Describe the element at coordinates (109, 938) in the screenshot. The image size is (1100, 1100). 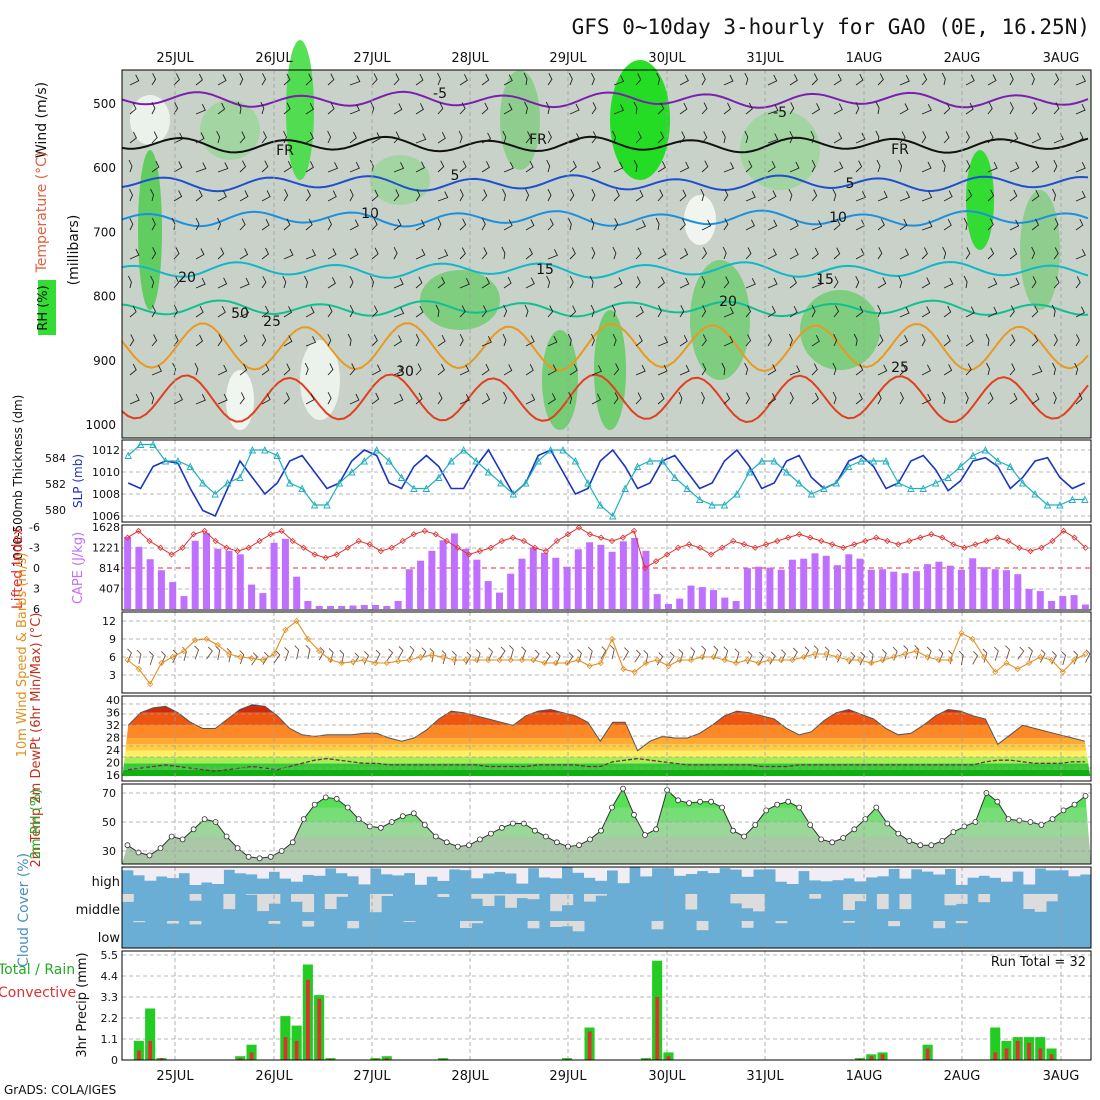
I see `cloud-row-label-2: low` at that location.